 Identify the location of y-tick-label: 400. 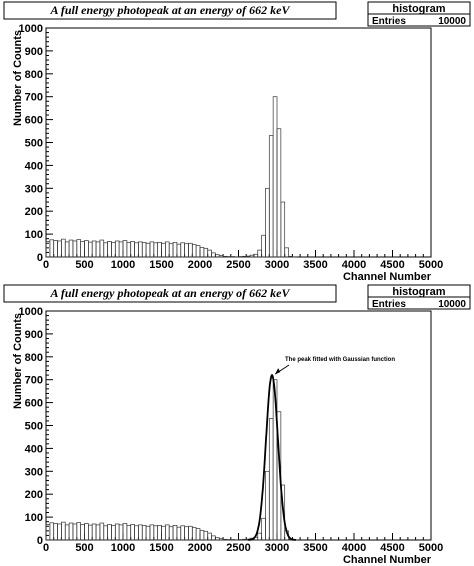
(34, 449).